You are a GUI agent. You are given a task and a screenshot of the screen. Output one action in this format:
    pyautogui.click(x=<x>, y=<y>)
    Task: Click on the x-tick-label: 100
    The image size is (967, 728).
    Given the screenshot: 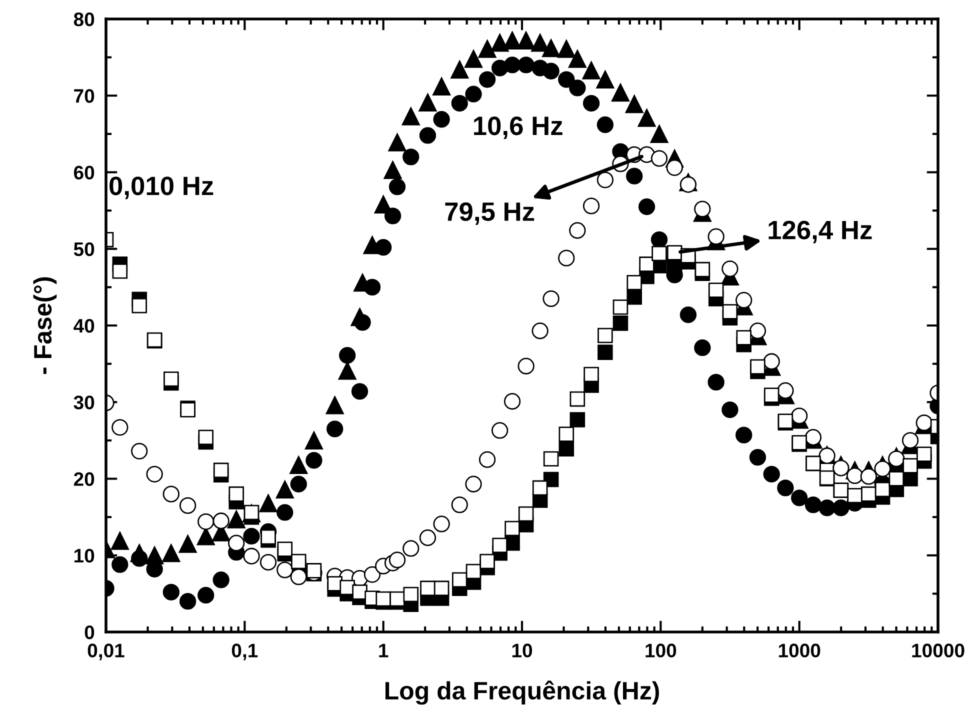 What is the action you would take?
    pyautogui.click(x=661, y=651)
    